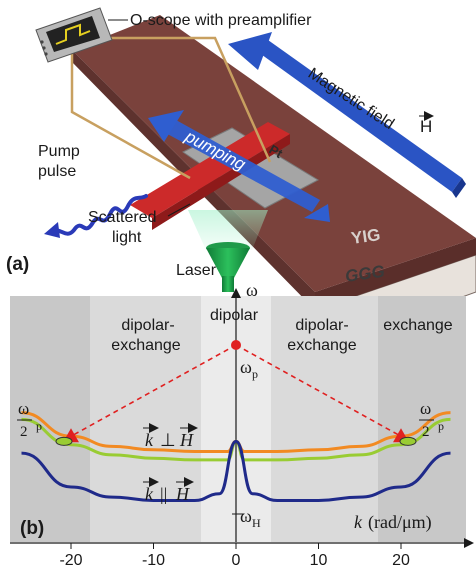 Image resolution: width=476 pixels, height=568 pixels. I want to click on oscilloscope, so click(74, 35).